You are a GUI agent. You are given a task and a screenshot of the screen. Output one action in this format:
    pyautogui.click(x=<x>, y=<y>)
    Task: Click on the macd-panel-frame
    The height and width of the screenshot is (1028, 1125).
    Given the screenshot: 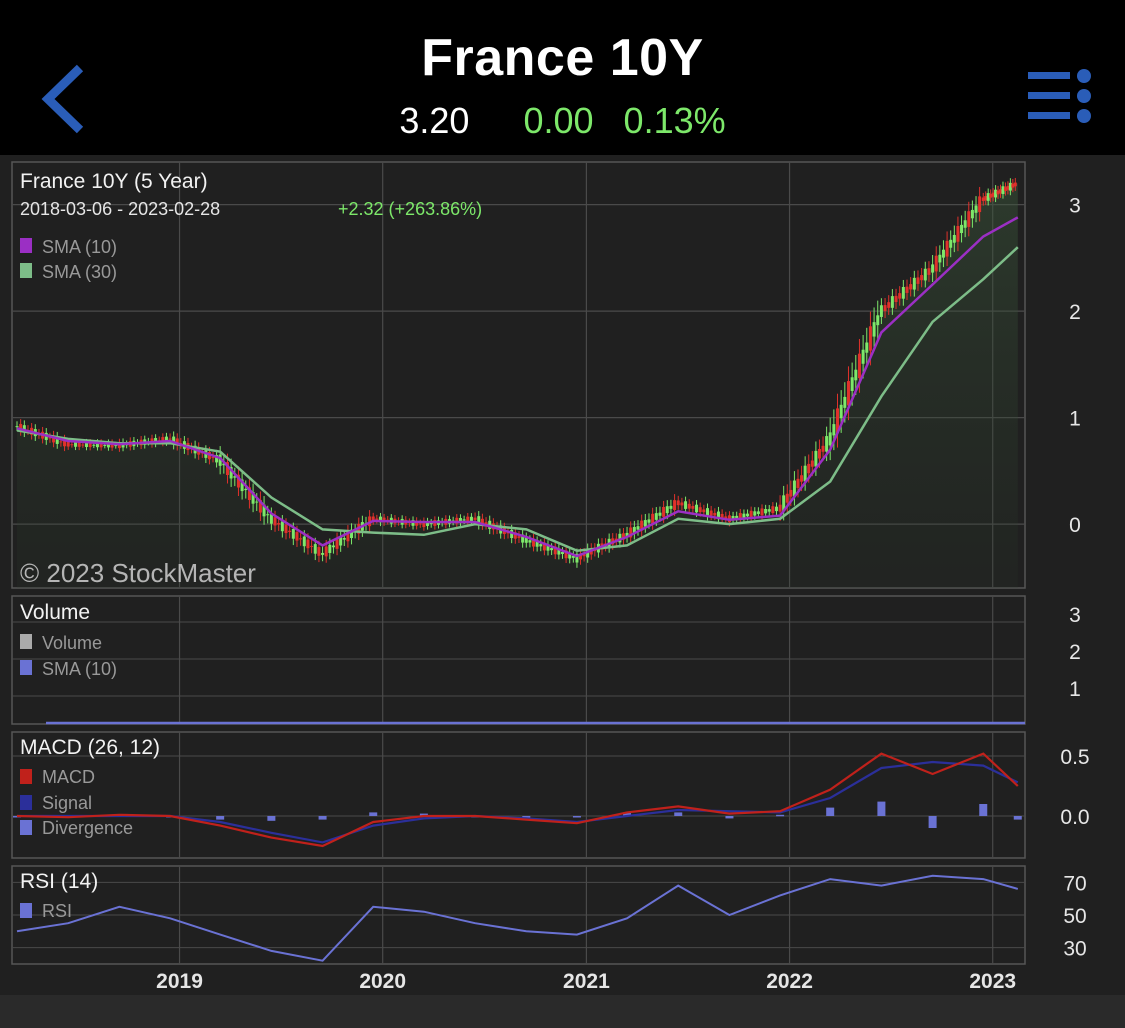 What is the action you would take?
    pyautogui.click(x=518, y=795)
    